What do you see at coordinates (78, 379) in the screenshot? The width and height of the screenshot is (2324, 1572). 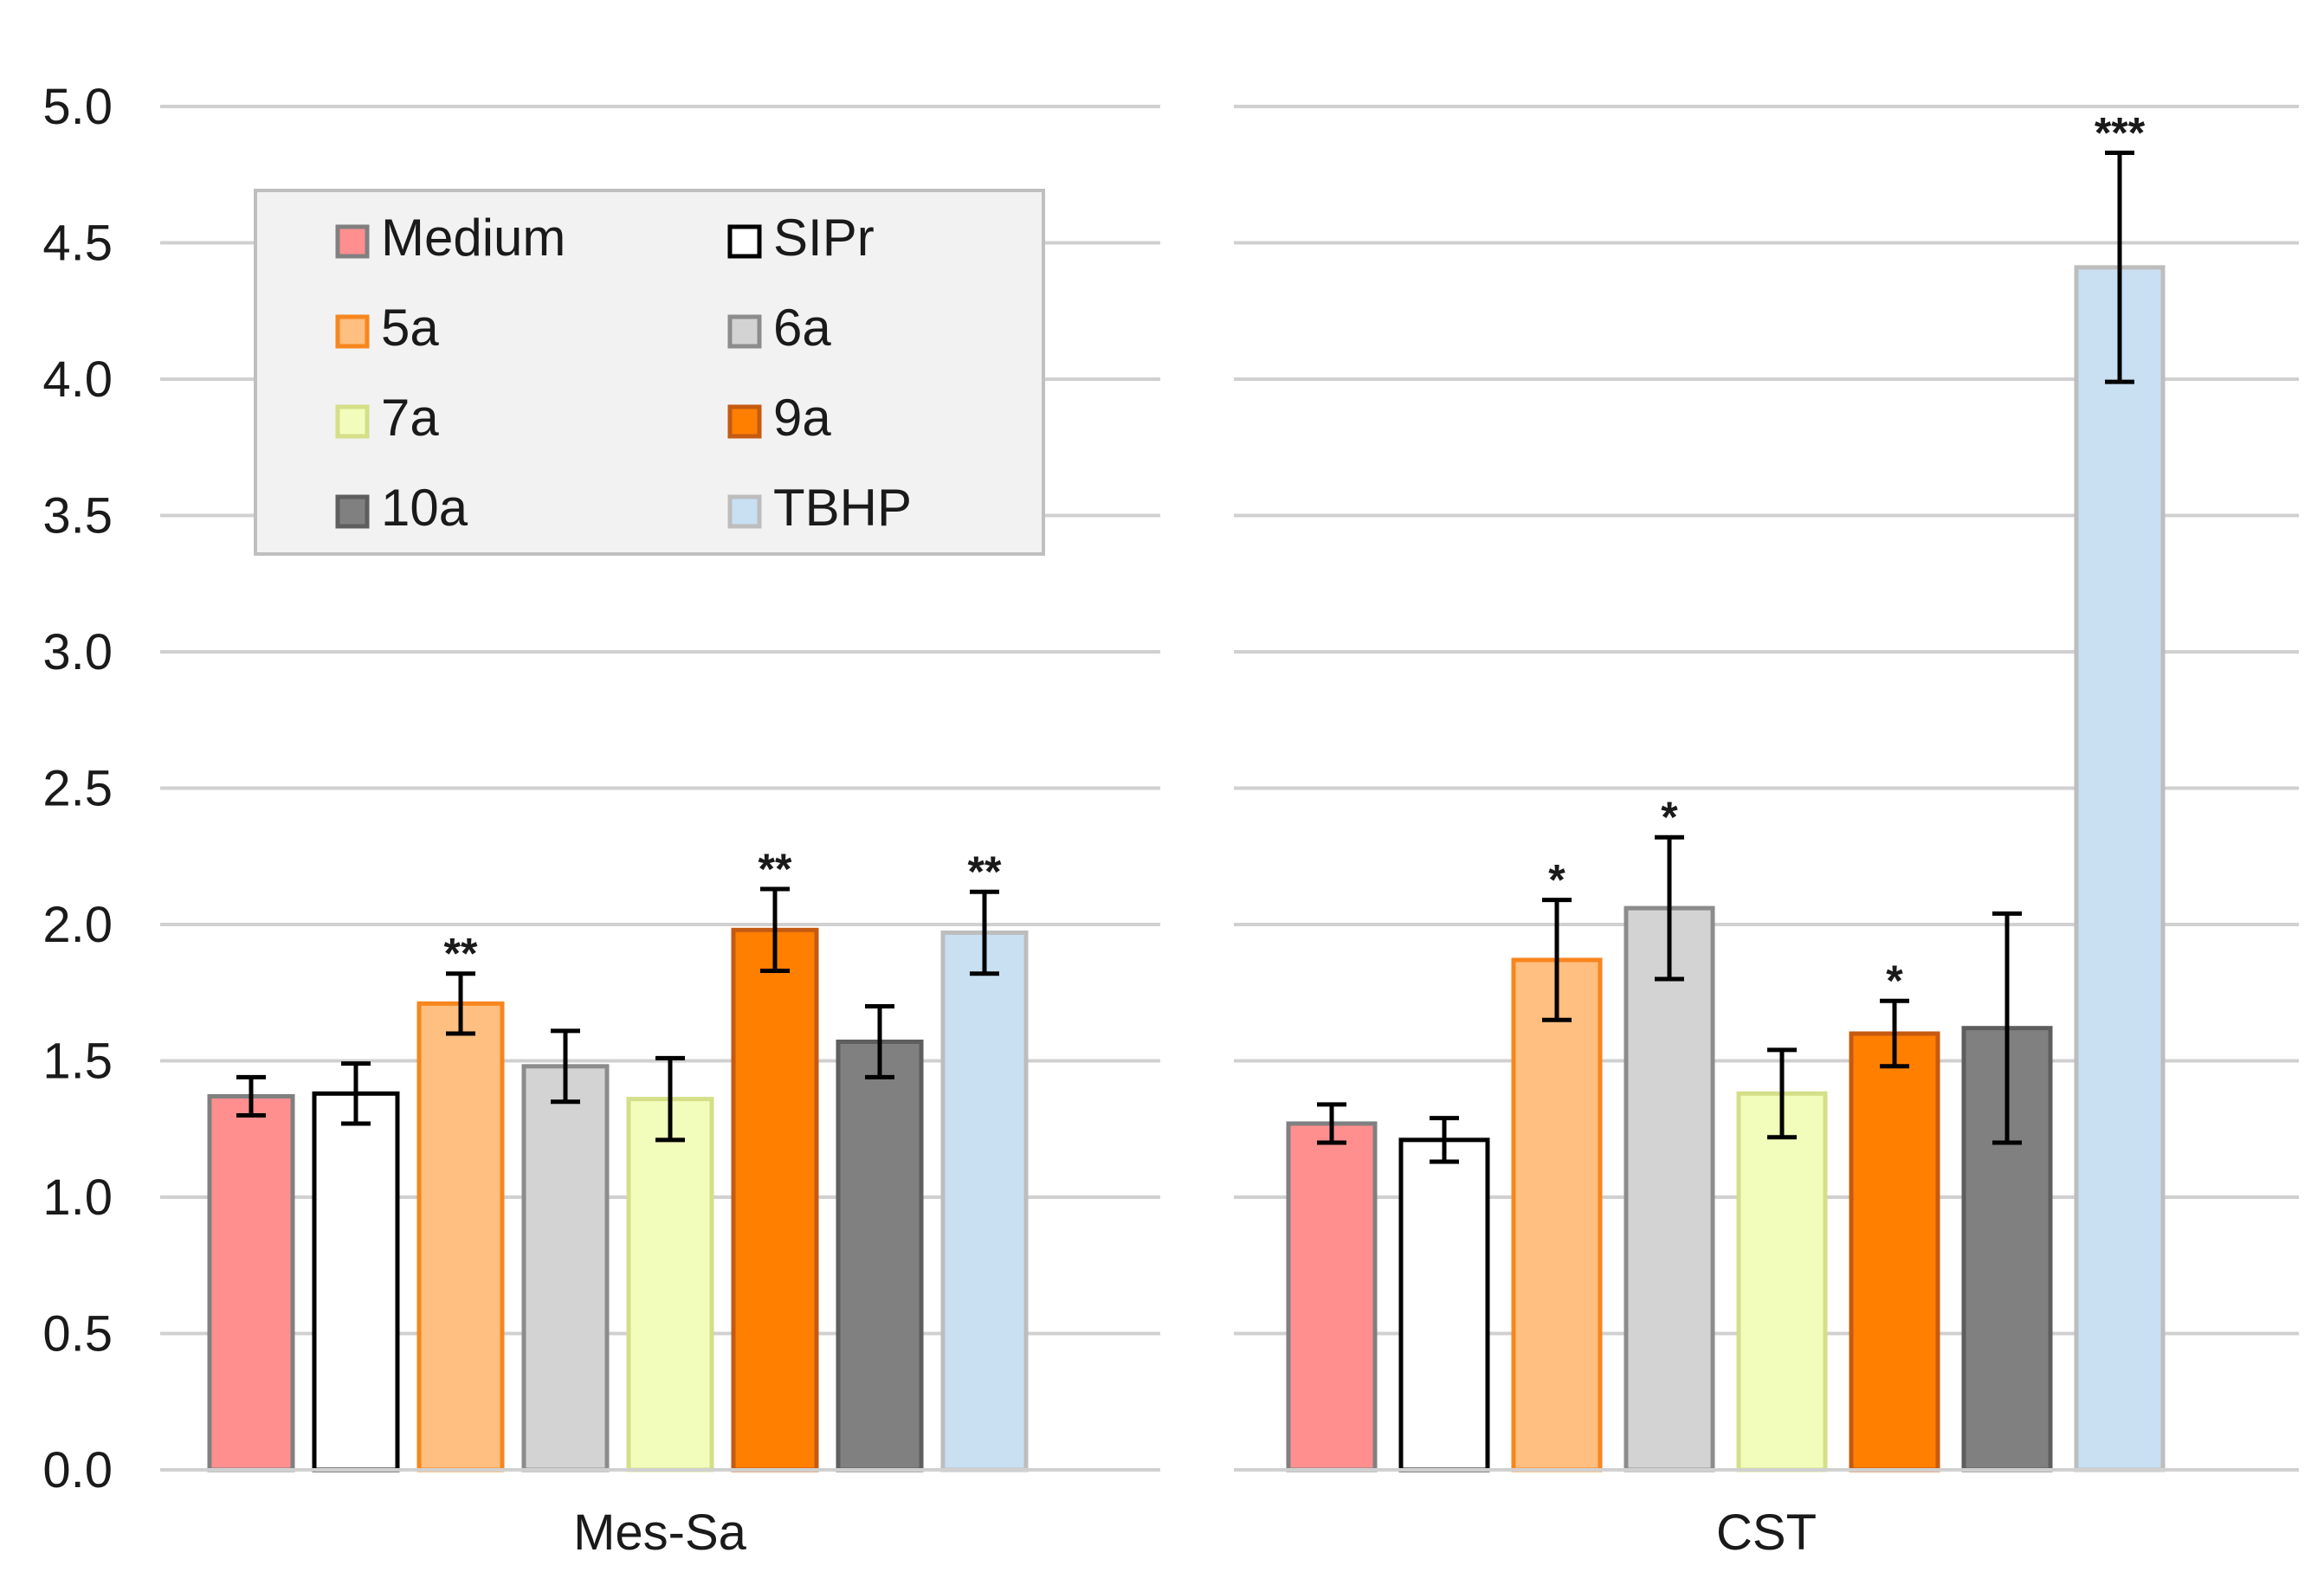 I see `y-tick-label: 4.0` at bounding box center [78, 379].